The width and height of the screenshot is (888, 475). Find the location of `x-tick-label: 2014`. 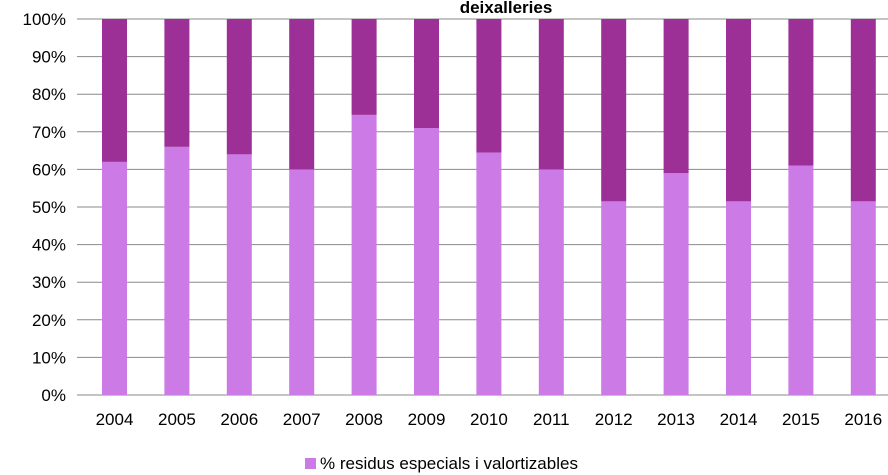

x-tick-label: 2014 is located at coordinates (739, 419).